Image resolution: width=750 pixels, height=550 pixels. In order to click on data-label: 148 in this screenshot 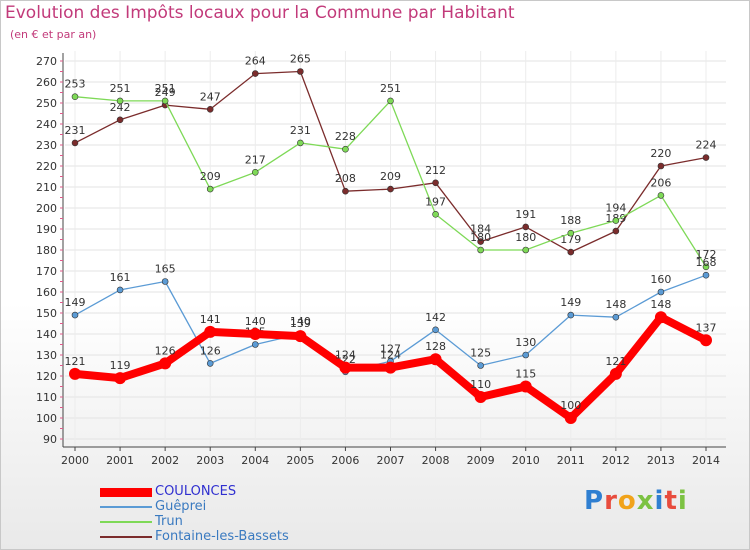, I will do `click(615, 304)`.